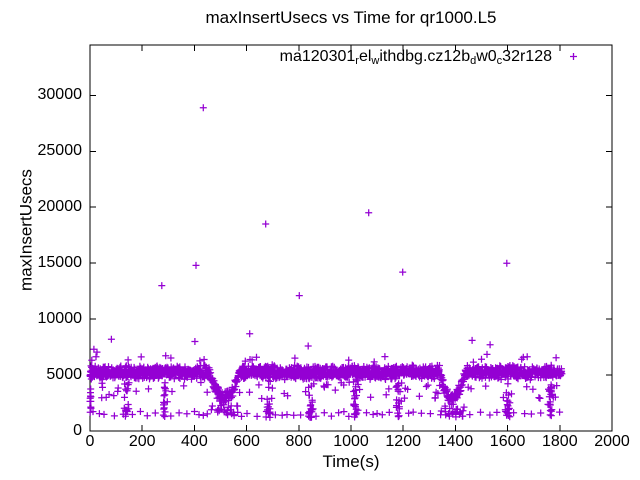  I want to click on x-tick-label: 600, so click(246, 441).